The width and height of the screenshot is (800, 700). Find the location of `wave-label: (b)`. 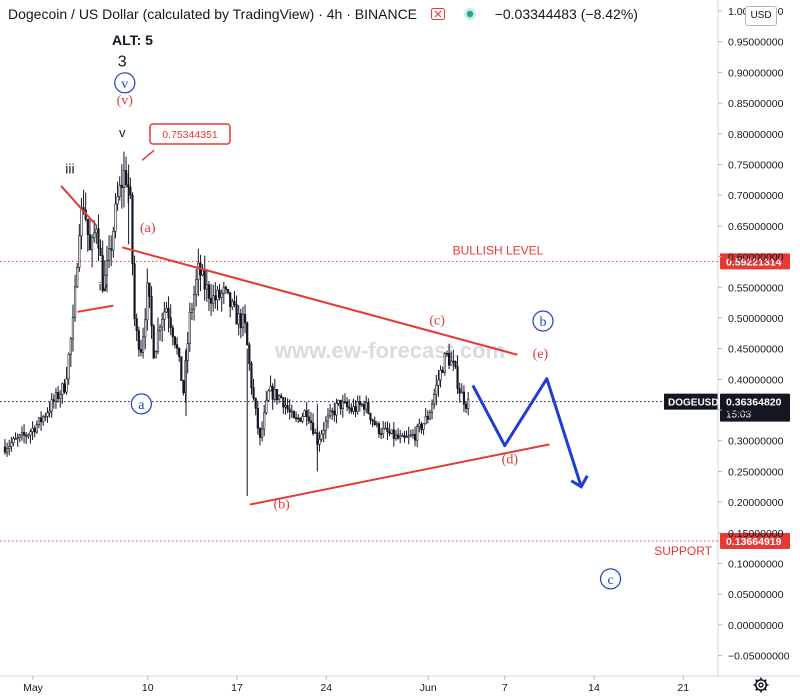

wave-label: (b) is located at coordinates (281, 504).